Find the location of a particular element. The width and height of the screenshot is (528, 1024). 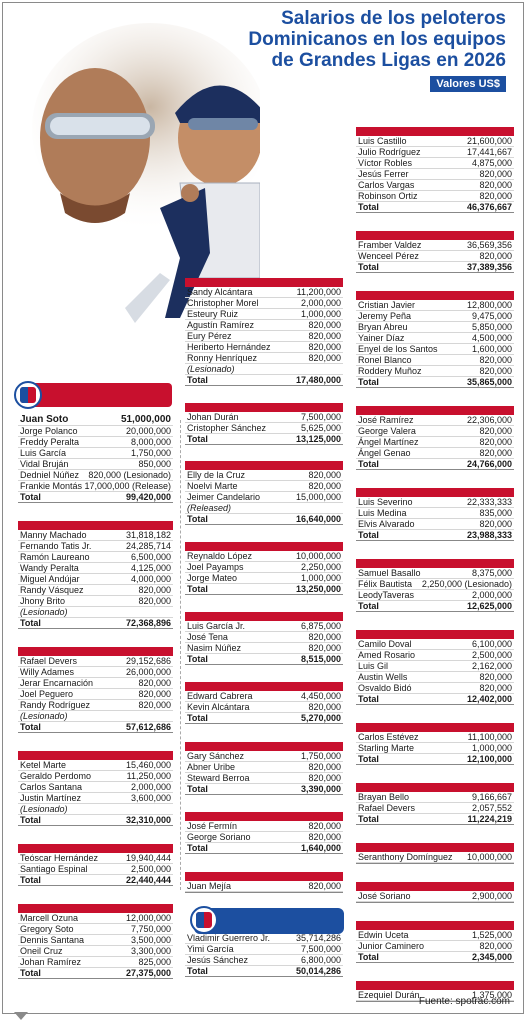

player-name: Julio Rodríguez is located at coordinates (389, 152).